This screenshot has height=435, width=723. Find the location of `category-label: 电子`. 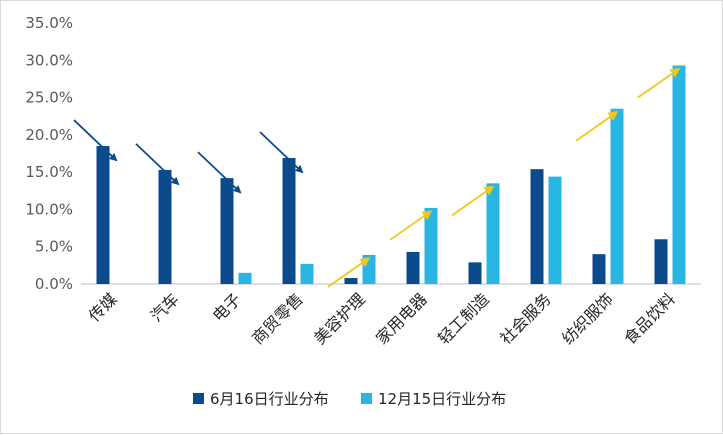

category-label: 电子 is located at coordinates (227, 307).